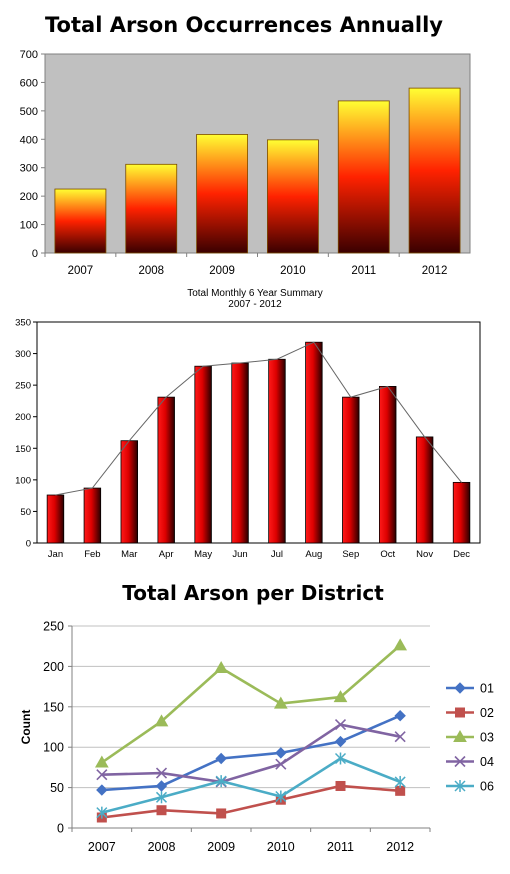 Image resolution: width=510 pixels, height=874 pixels. Describe the element at coordinates (293, 196) in the screenshot. I see `annual-bar-2010` at that location.